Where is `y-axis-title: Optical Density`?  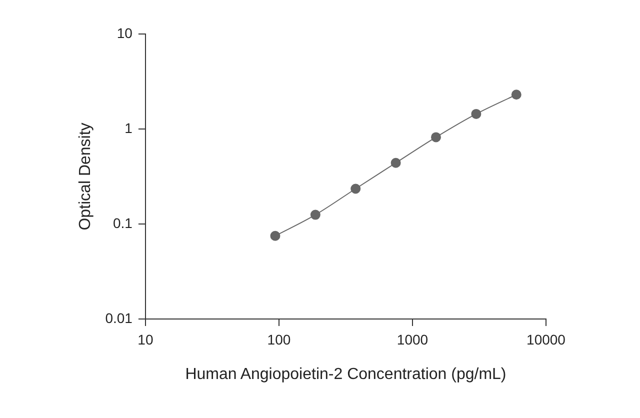 y-axis-title: Optical Density is located at coordinates (85, 176).